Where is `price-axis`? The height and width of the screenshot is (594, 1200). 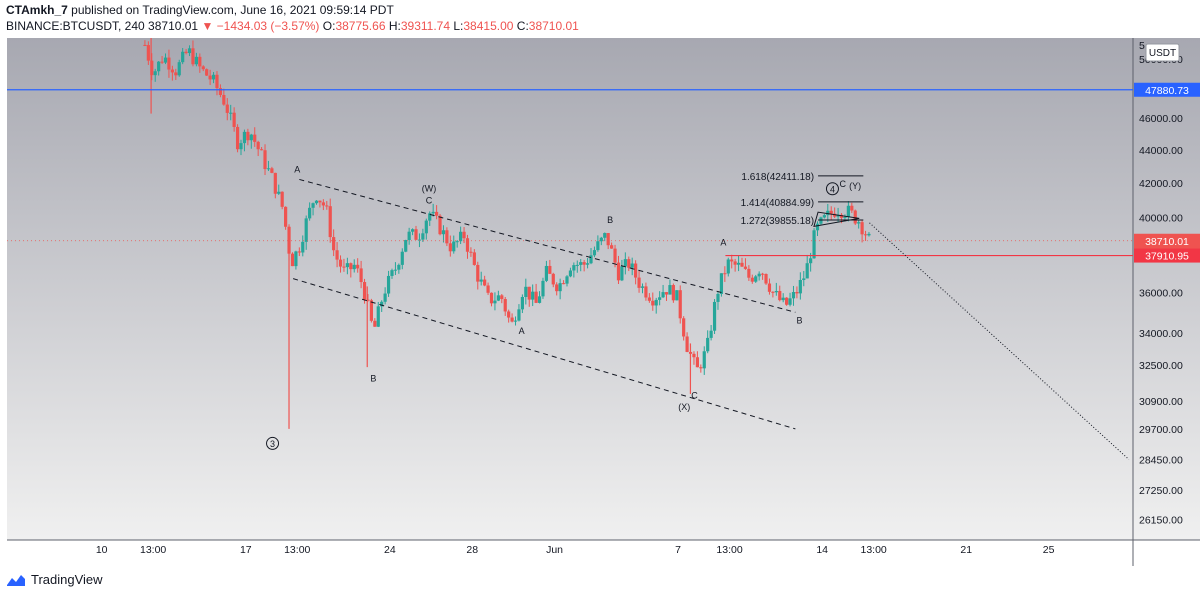 price-axis is located at coordinates (1166, 289).